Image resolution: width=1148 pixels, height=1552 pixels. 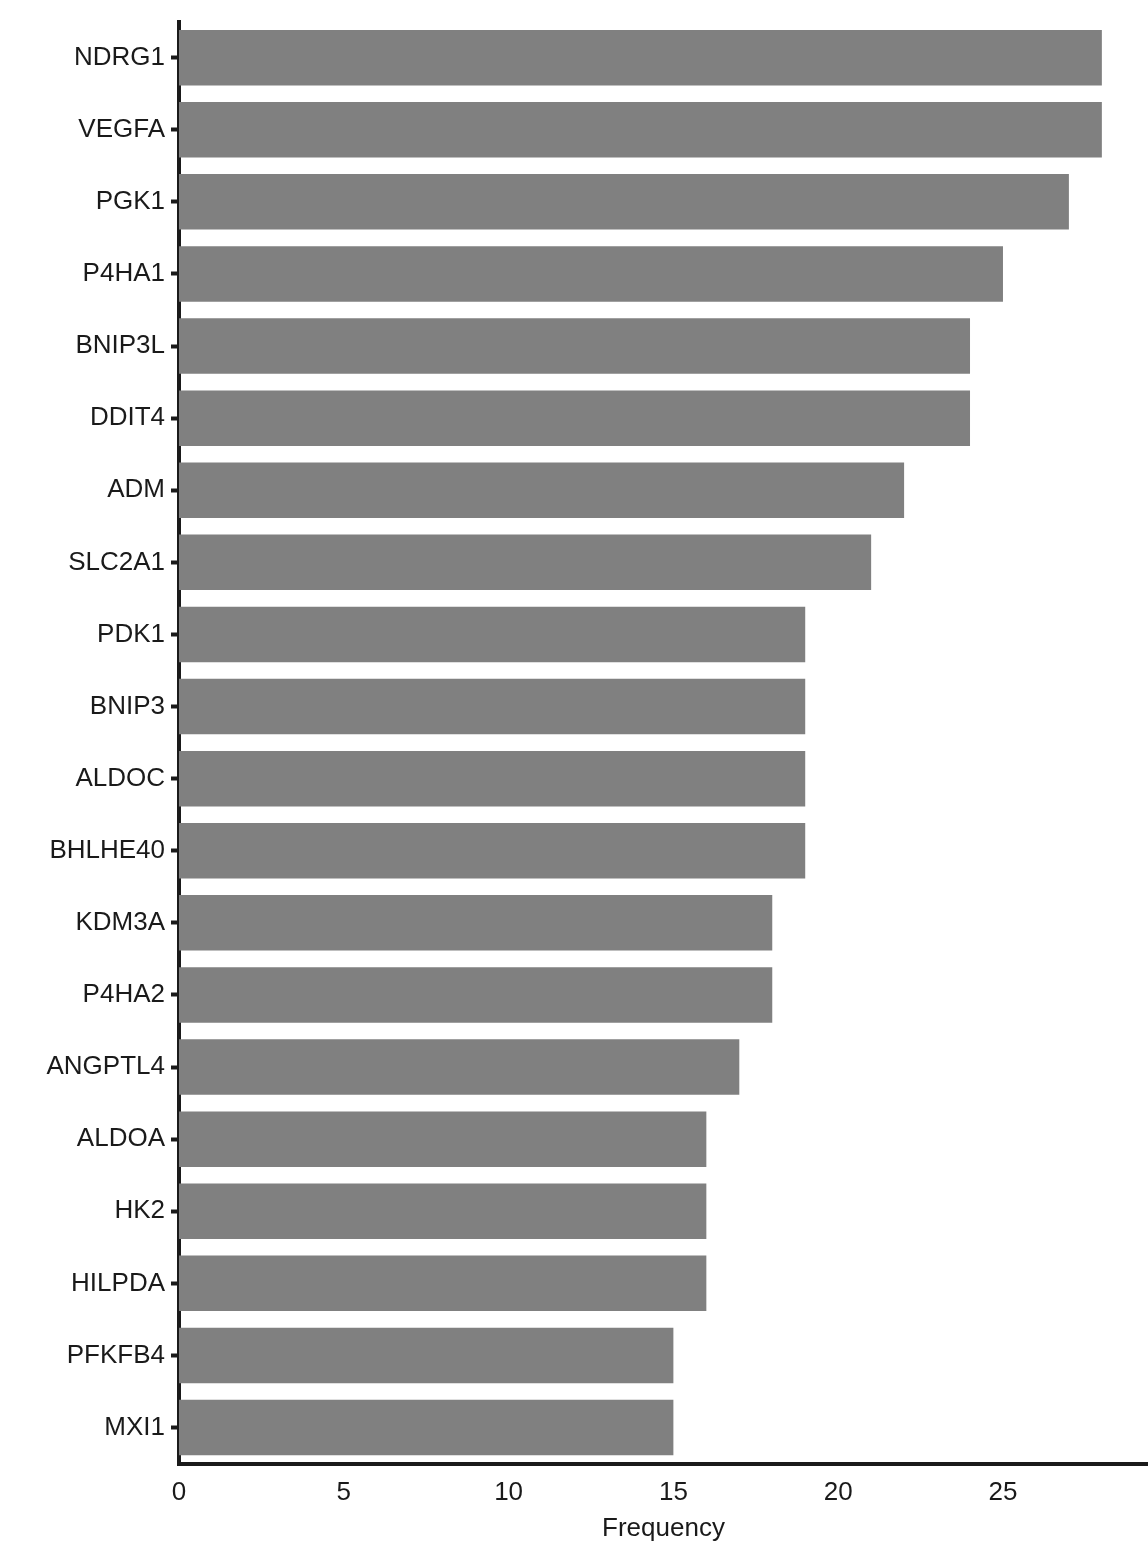 I want to click on y-tick-label: NDRG1, so click(x=119, y=55).